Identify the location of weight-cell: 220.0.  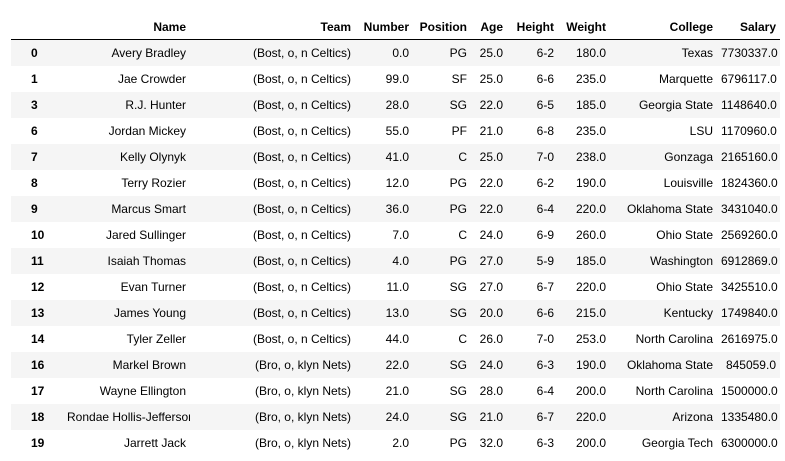
(590, 416).